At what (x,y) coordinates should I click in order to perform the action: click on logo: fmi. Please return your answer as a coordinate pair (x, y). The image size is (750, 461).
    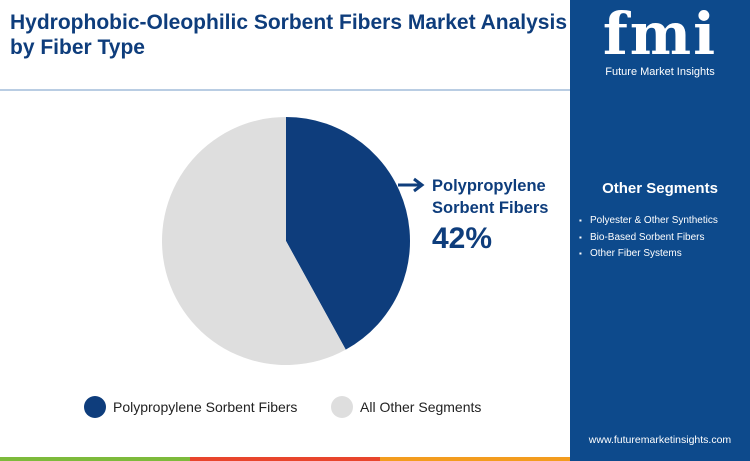
    Looking at the image, I should click on (660, 34).